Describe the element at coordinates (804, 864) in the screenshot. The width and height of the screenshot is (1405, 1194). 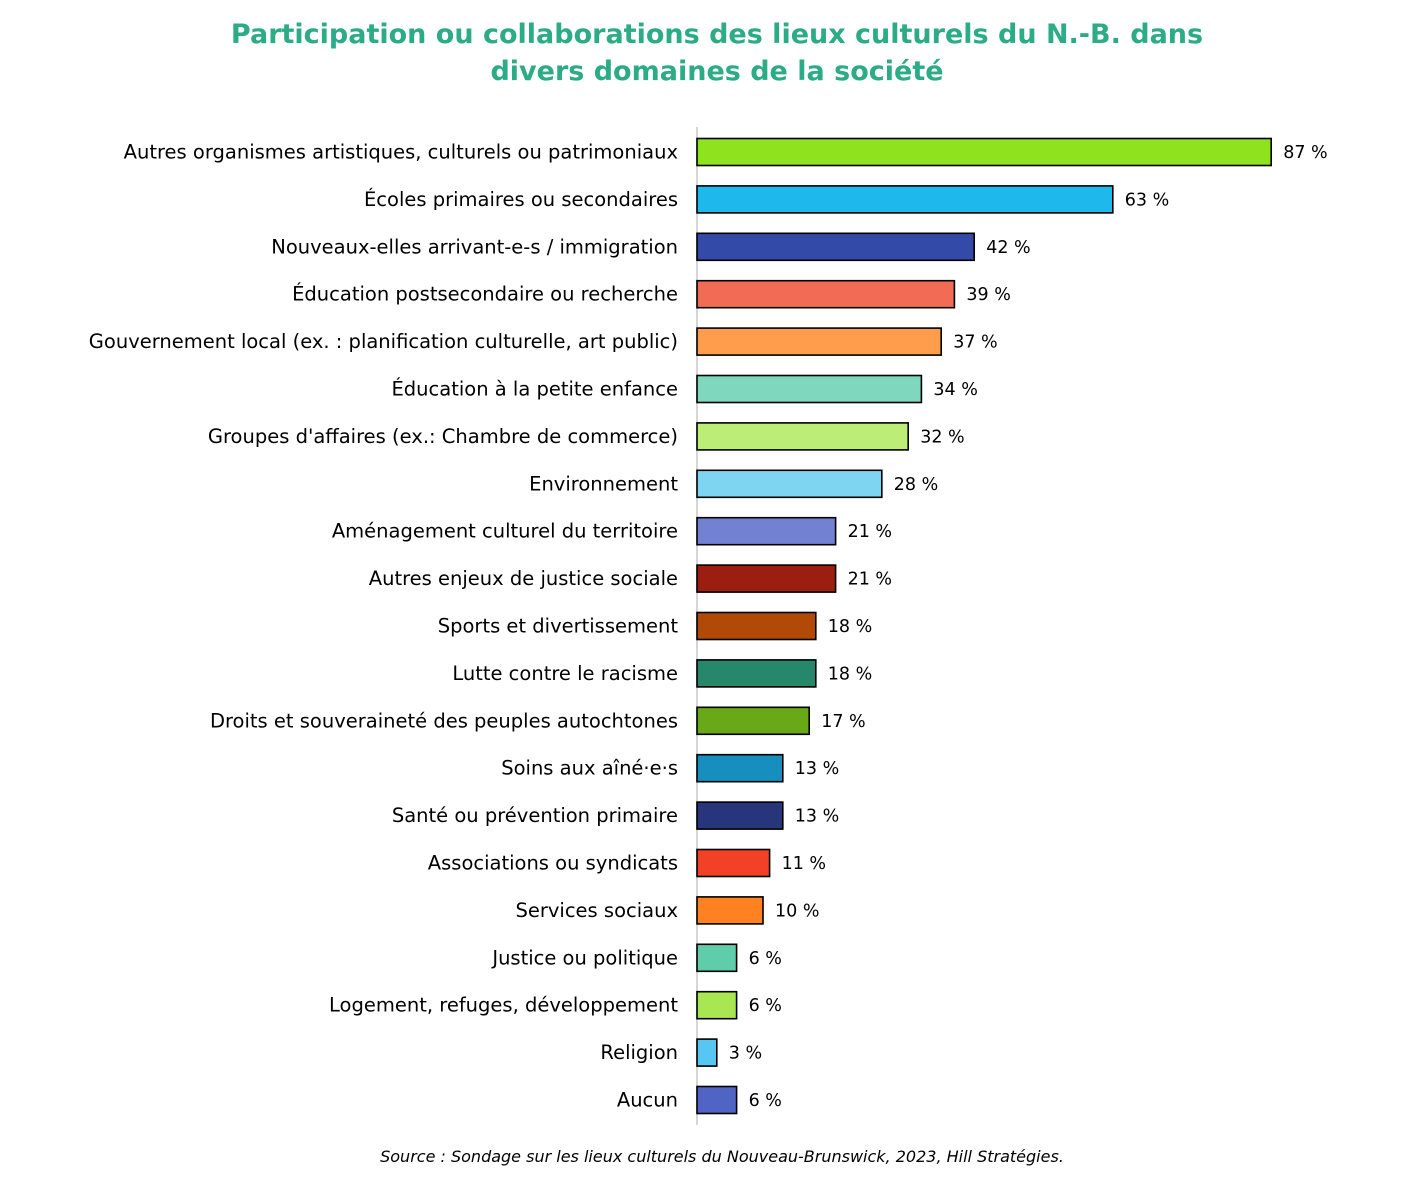
I see `value-label: 11 %` at that location.